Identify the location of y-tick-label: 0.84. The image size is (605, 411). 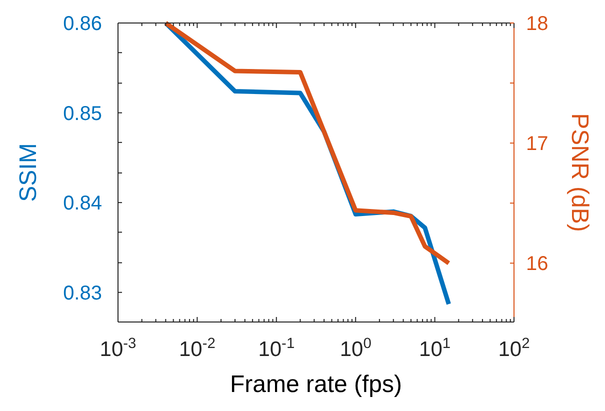
(82, 203).